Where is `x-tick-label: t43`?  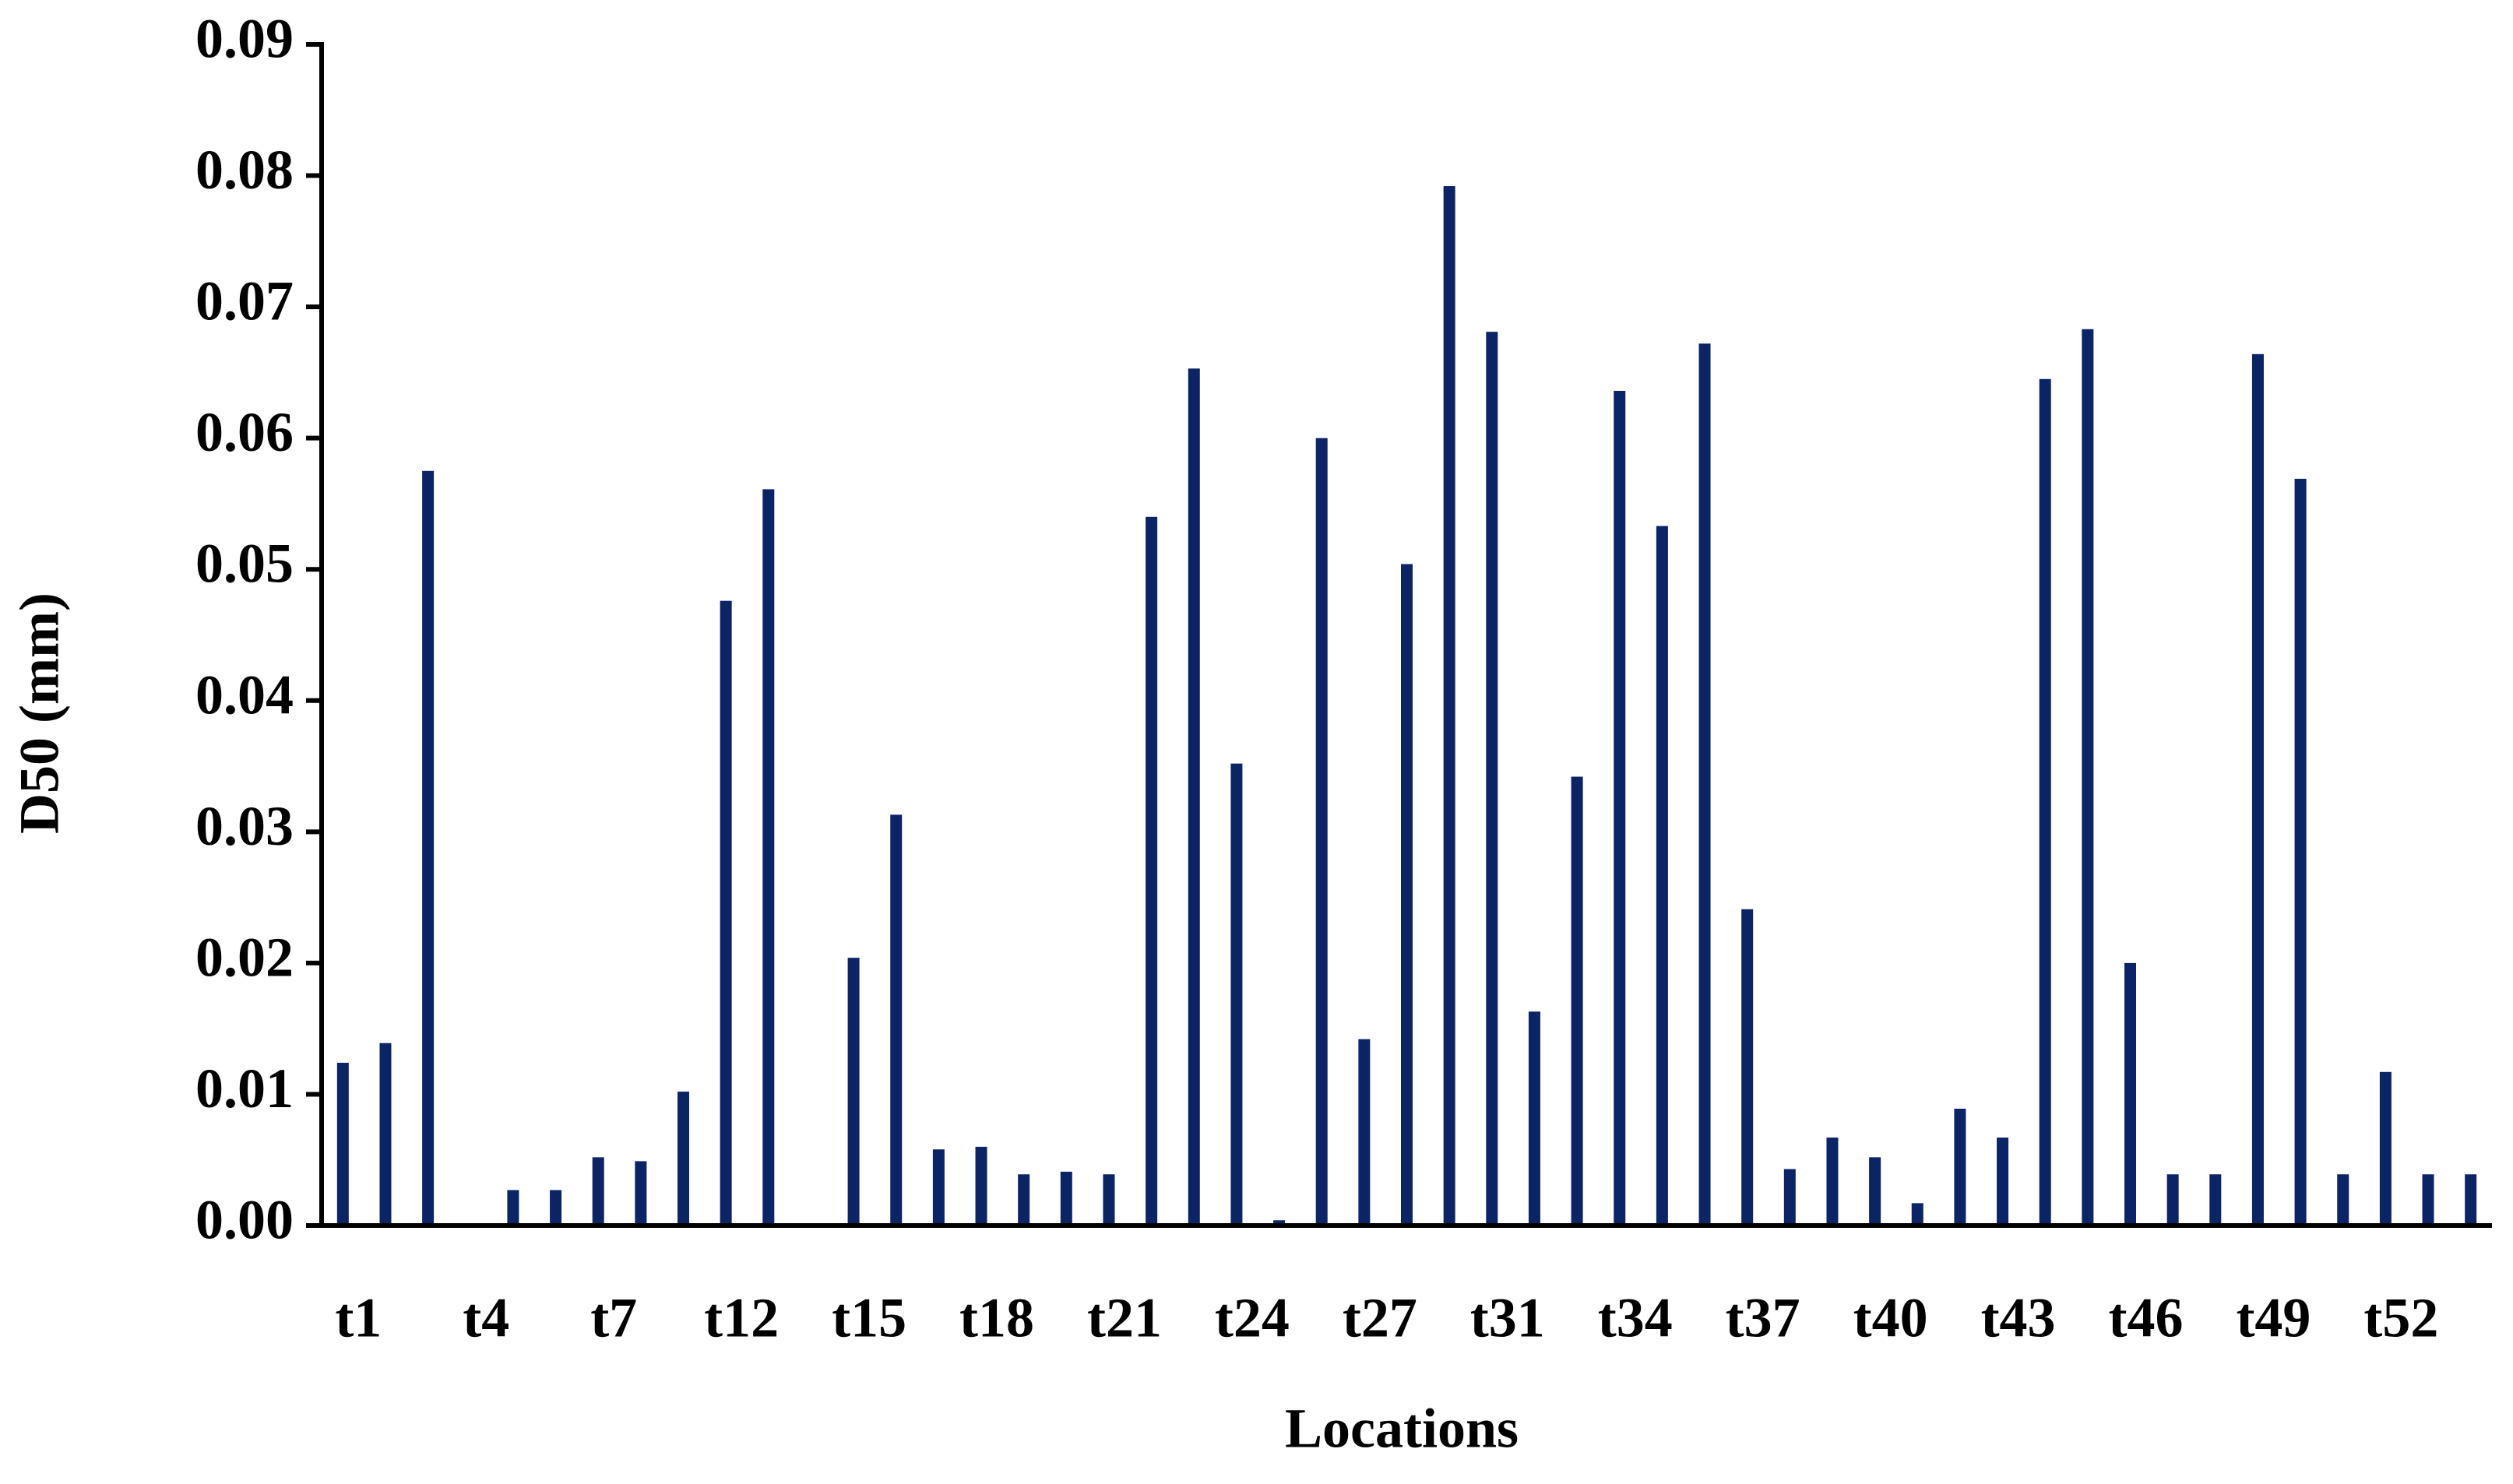
x-tick-label: t43 is located at coordinates (2018, 1318).